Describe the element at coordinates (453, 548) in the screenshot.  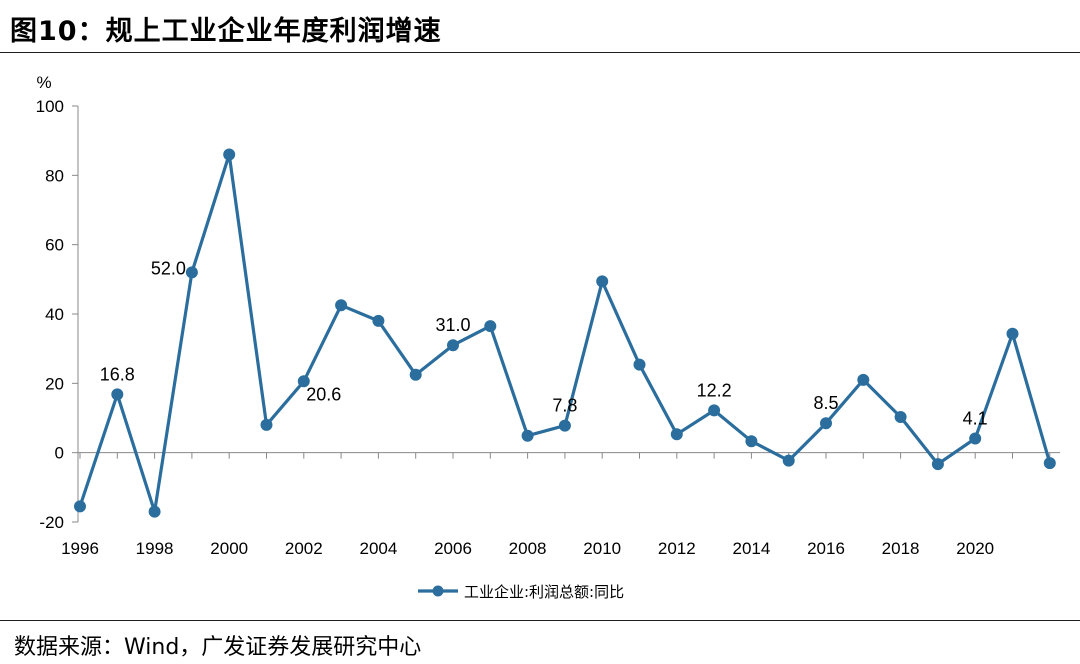
I see `x-tick-label: 2006` at that location.